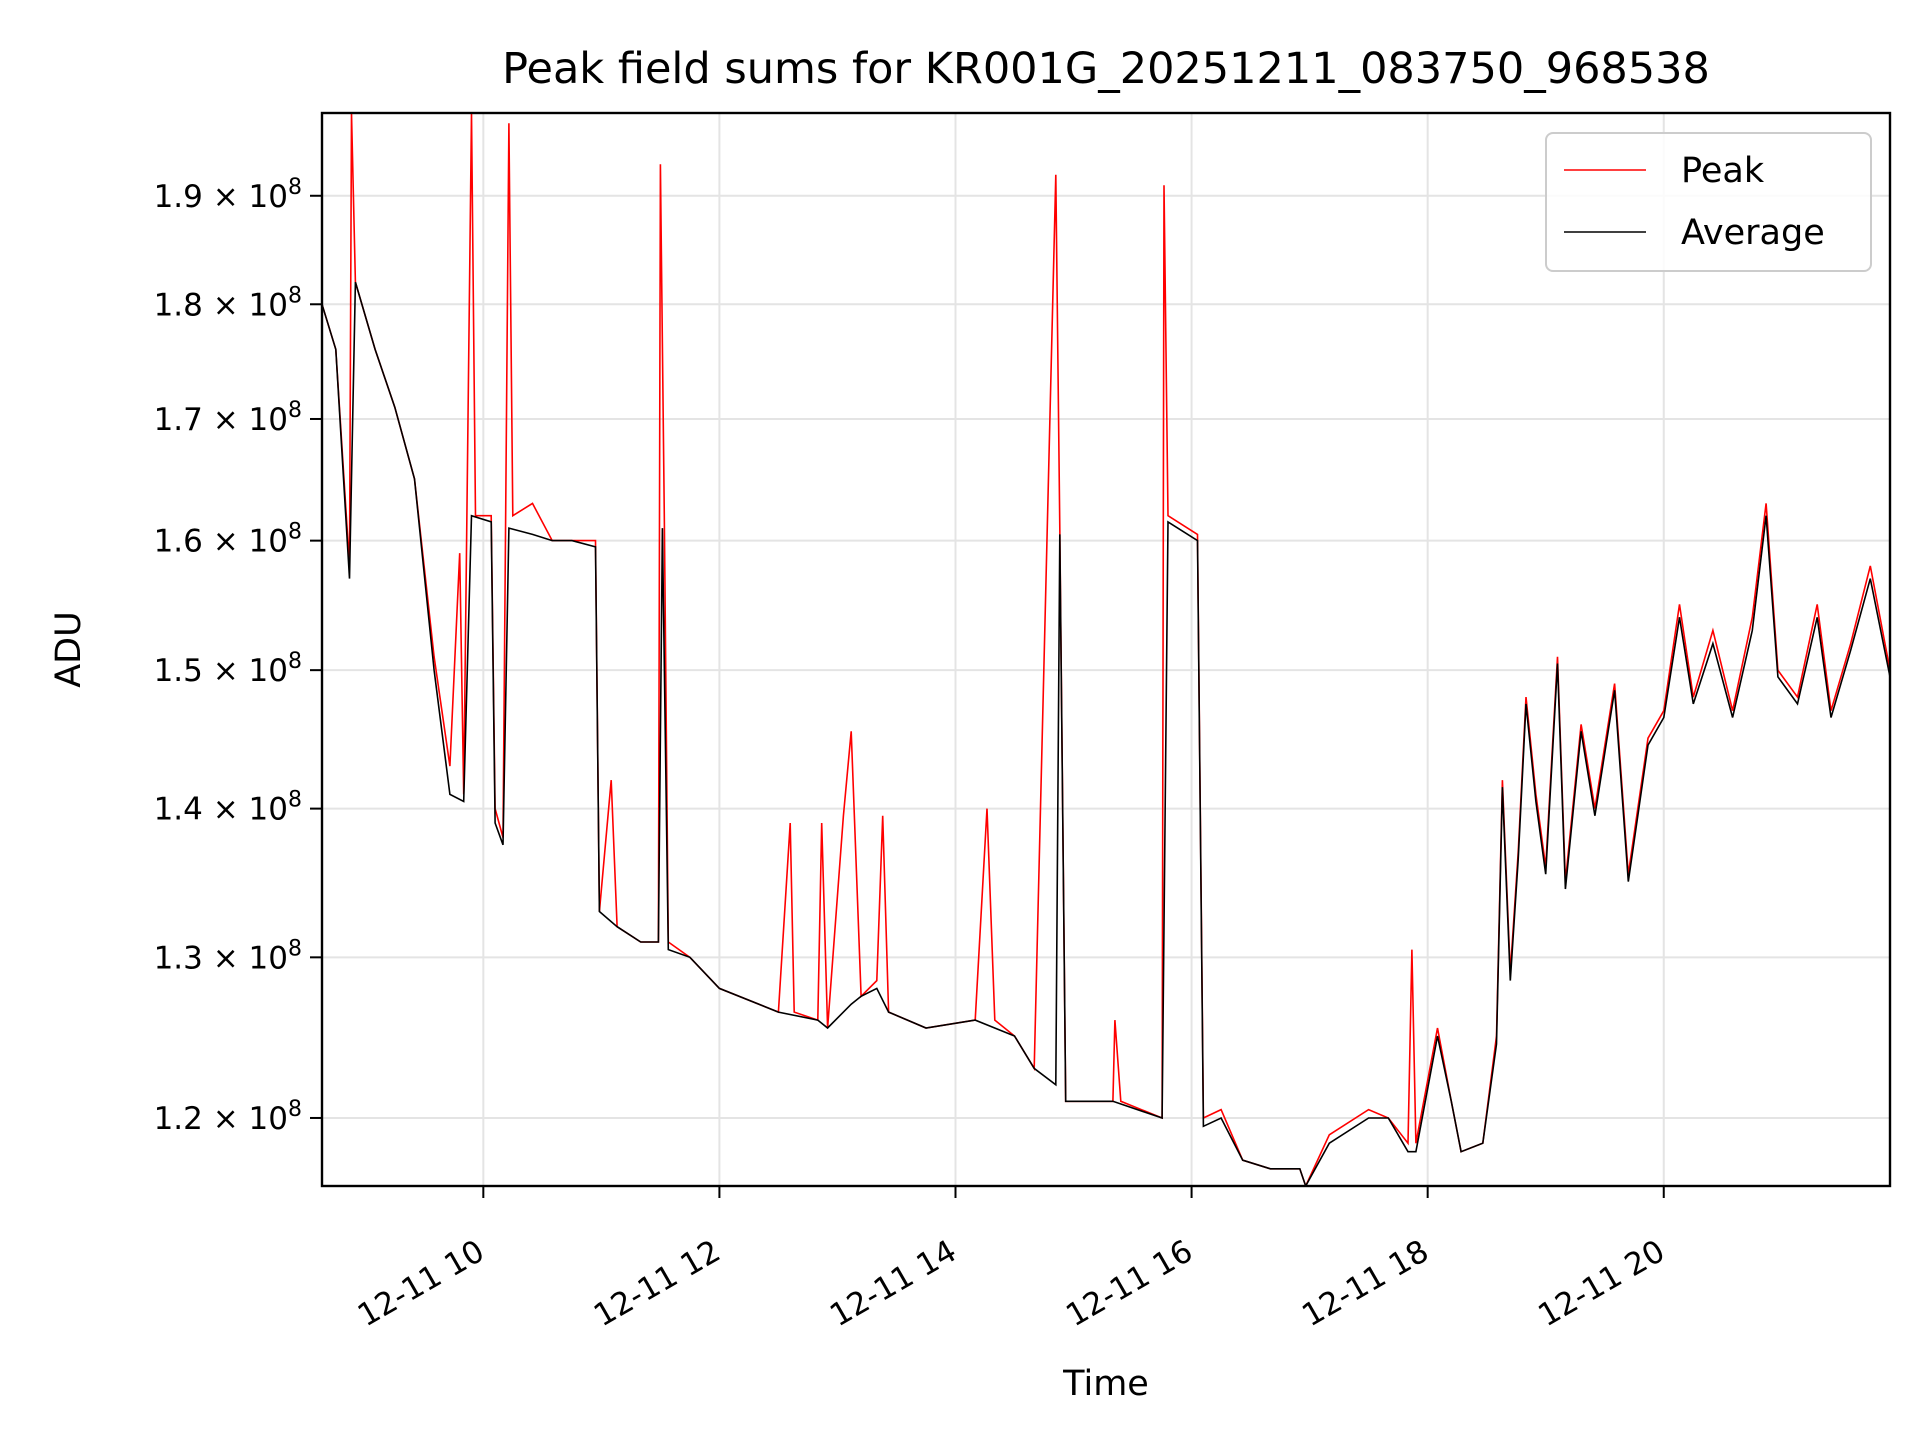  Describe the element at coordinates (1753, 233) in the screenshot. I see `legend-label-average: Average` at that location.